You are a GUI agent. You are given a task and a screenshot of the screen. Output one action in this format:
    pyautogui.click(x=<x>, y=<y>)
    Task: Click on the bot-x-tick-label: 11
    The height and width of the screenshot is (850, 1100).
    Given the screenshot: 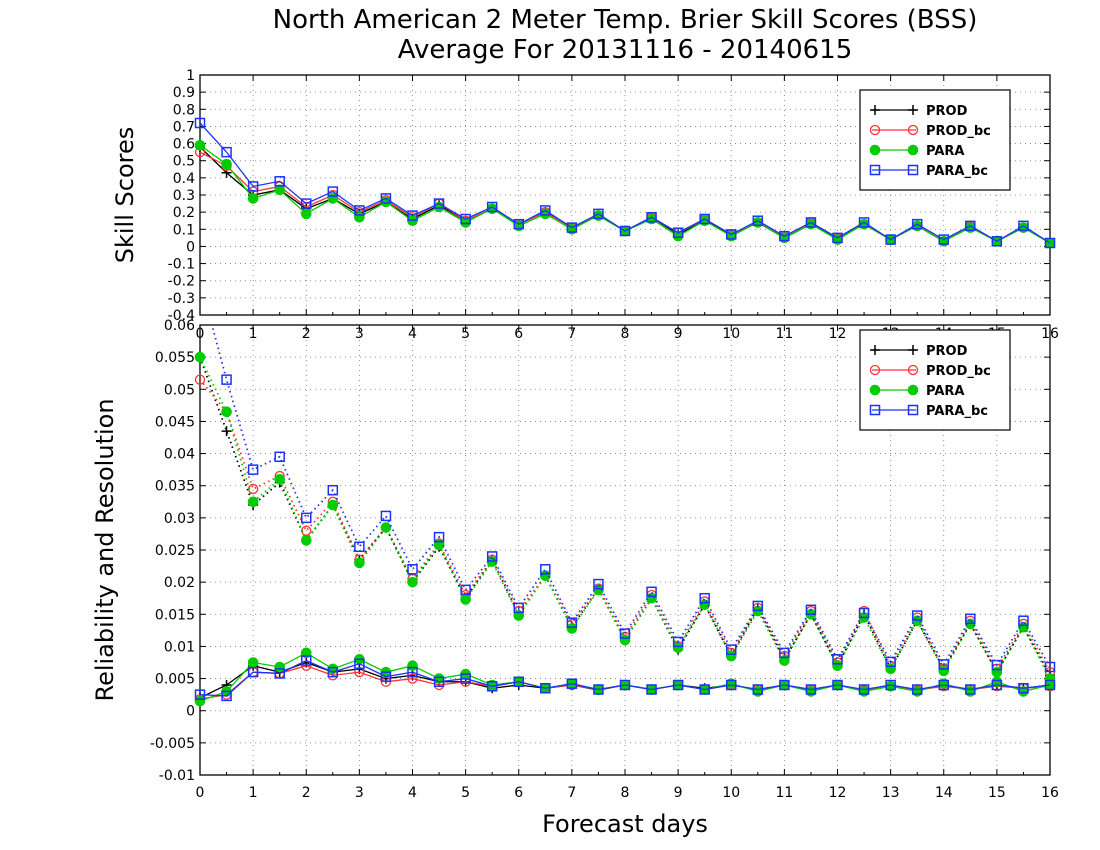 What is the action you would take?
    pyautogui.click(x=784, y=793)
    